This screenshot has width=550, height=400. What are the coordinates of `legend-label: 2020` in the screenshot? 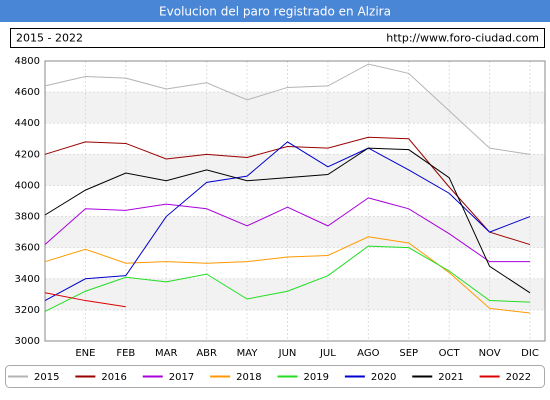 It's located at (383, 377).